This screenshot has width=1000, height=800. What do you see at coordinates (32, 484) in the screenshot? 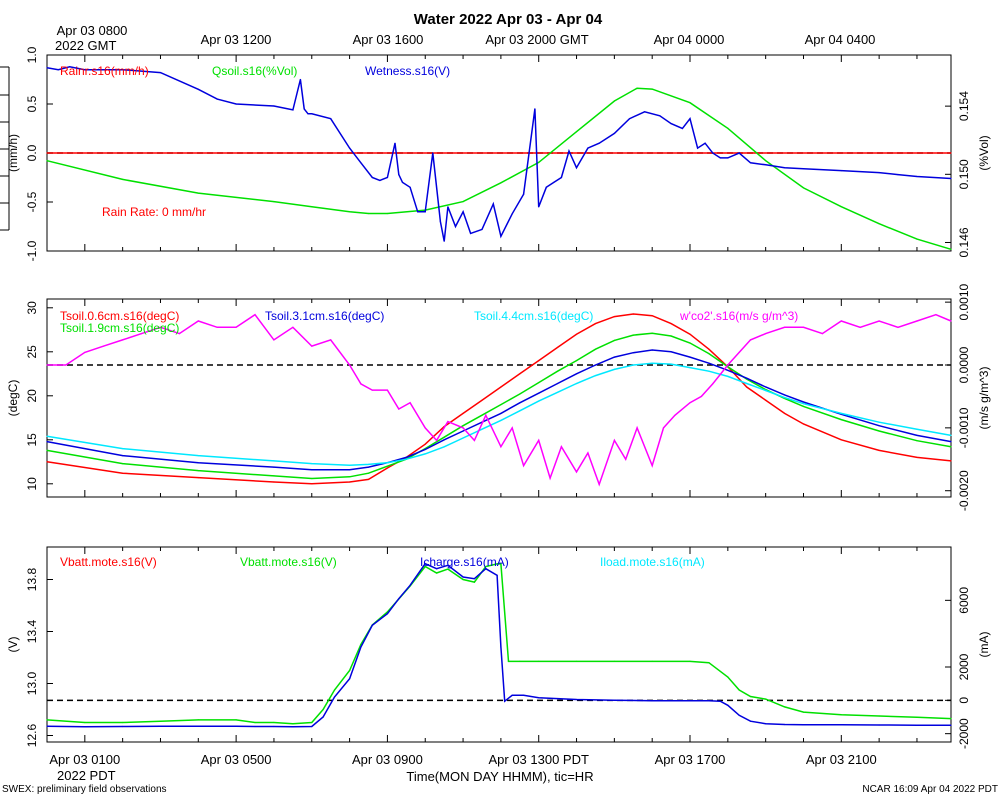
I see `left-tick-label: 10` at bounding box center [32, 484].